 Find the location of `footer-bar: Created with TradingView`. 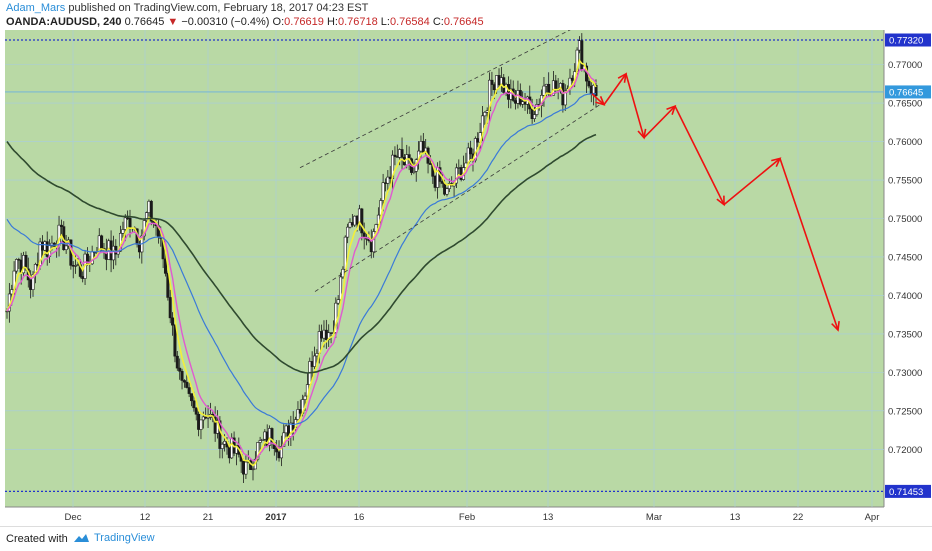

footer-bar: Created with TradingView is located at coordinates (466, 538).